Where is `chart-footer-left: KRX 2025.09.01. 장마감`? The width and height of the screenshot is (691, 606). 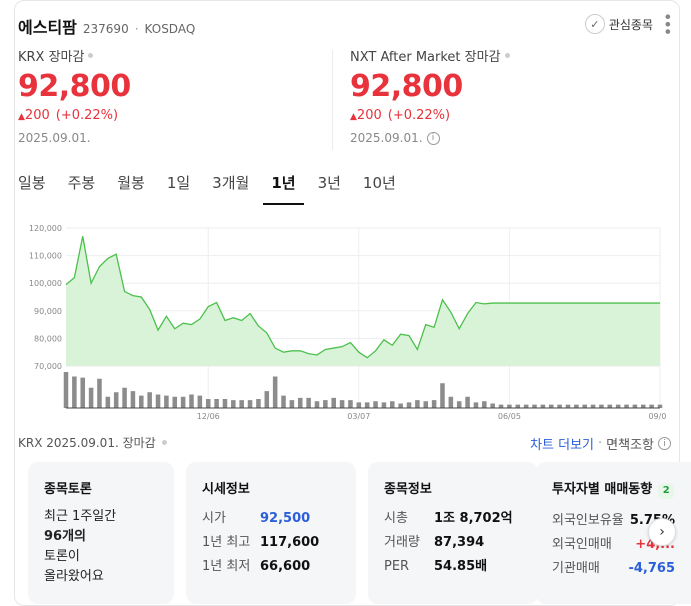
chart-footer-left: KRX 2025.09.01. 장마감 is located at coordinates (92, 442).